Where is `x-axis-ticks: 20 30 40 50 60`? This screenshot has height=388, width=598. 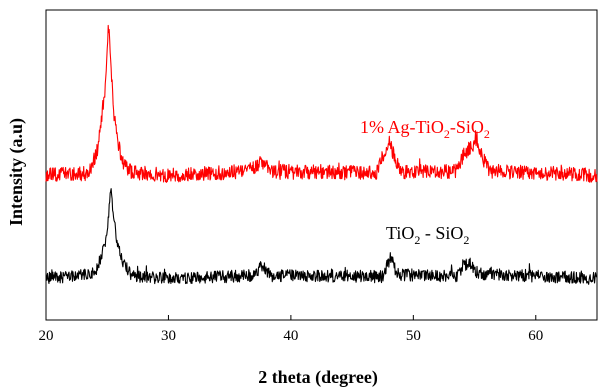
x-axis-ticks: 20 30 40 50 60 is located at coordinates (291, 329).